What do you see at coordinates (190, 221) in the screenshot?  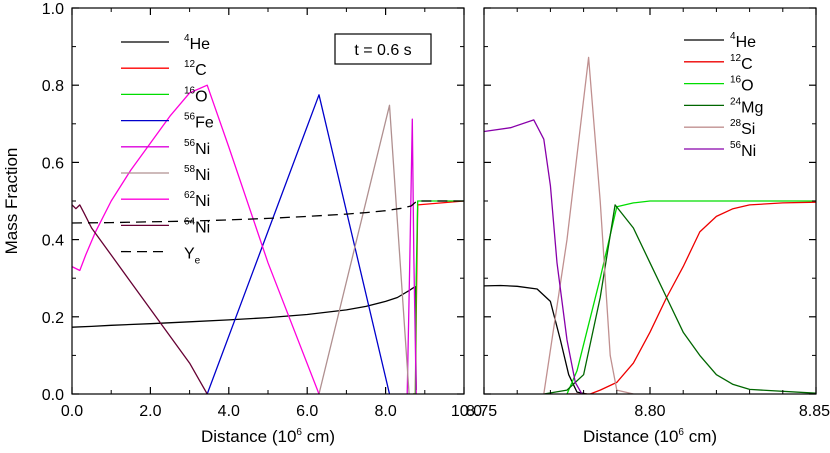 I see `legend-mass-number: 64` at bounding box center [190, 221].